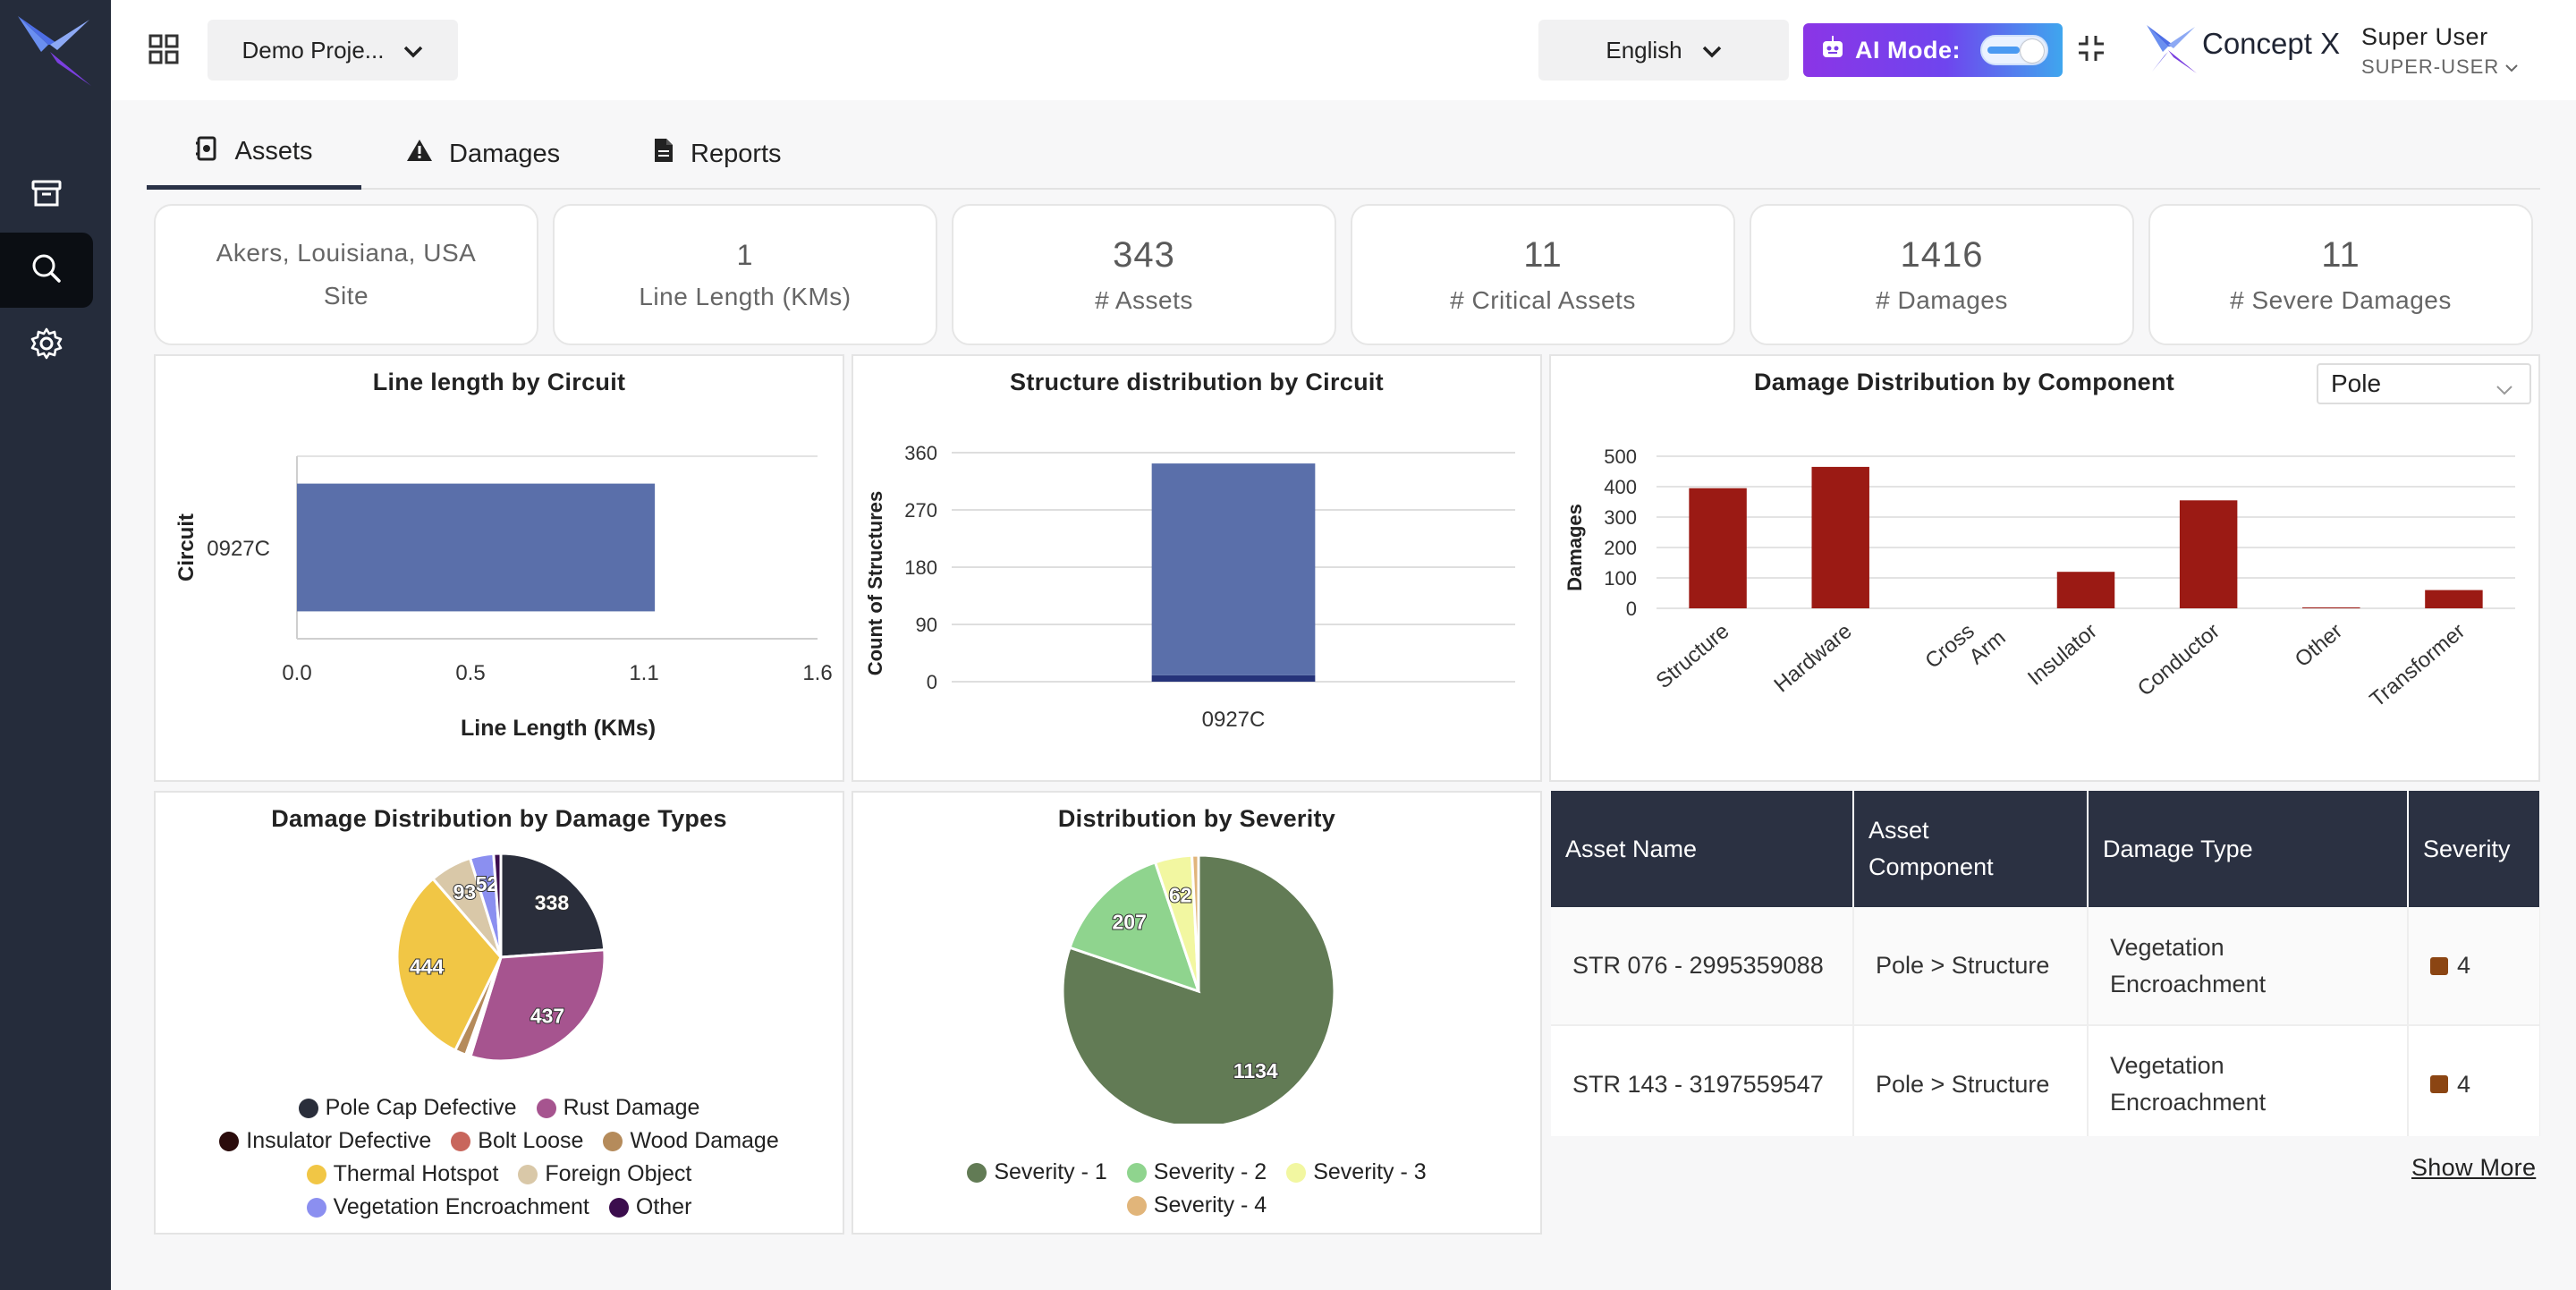 Image resolution: width=2576 pixels, height=1290 pixels. I want to click on tab-label: Damages, so click(505, 153).